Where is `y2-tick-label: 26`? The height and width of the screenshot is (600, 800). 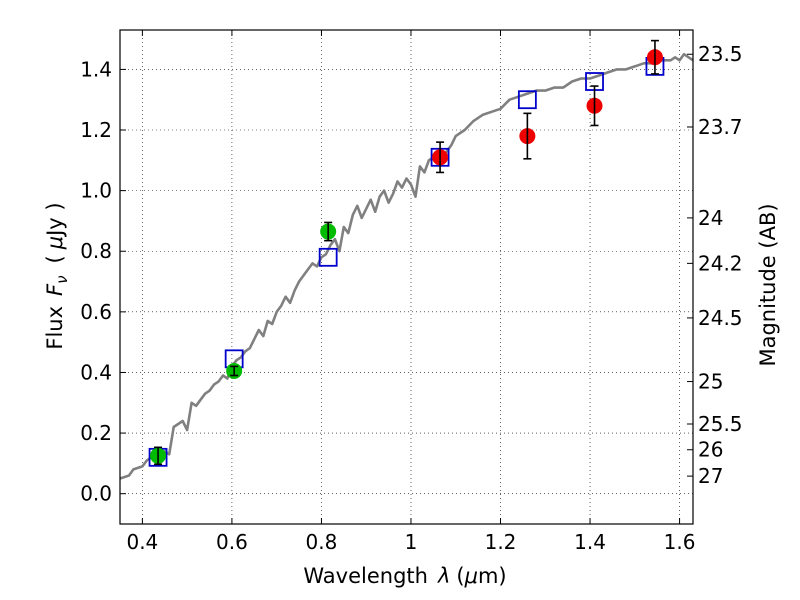 y2-tick-label: 26 is located at coordinates (710, 450).